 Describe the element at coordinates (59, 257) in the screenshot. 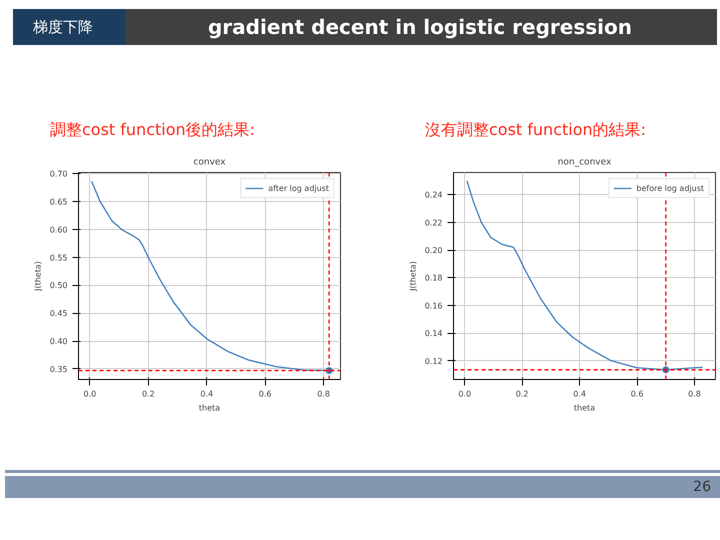

I see `y-tick-label: 0.55` at that location.